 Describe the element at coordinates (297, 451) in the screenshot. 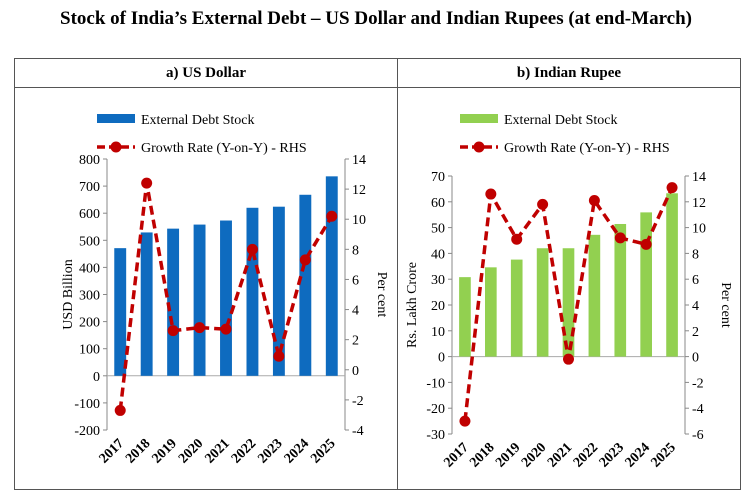

I see `category-label: 2024` at that location.